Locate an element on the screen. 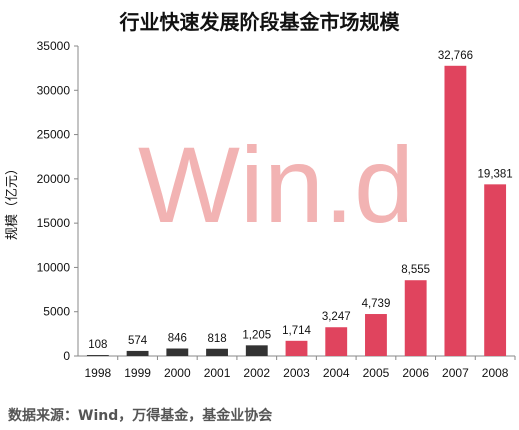  value-label-2000: 846 is located at coordinates (177, 339).